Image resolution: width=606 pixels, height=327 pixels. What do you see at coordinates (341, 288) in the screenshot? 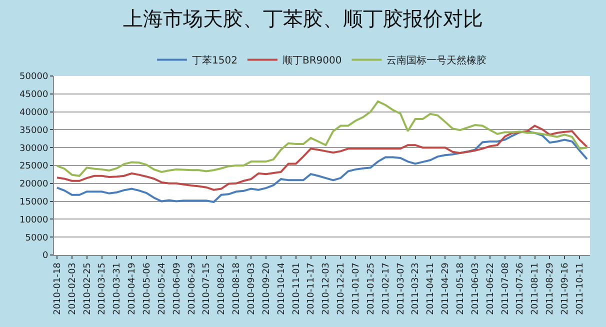
I see `x-tick-label: 2010-12-21` at bounding box center [341, 288].